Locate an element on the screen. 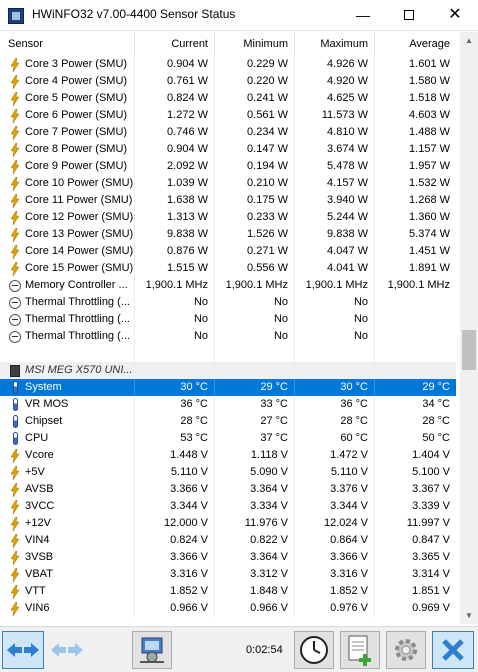 Image resolution: width=478 pixels, height=672 pixels. value-current: 30 °C is located at coordinates (174, 387).